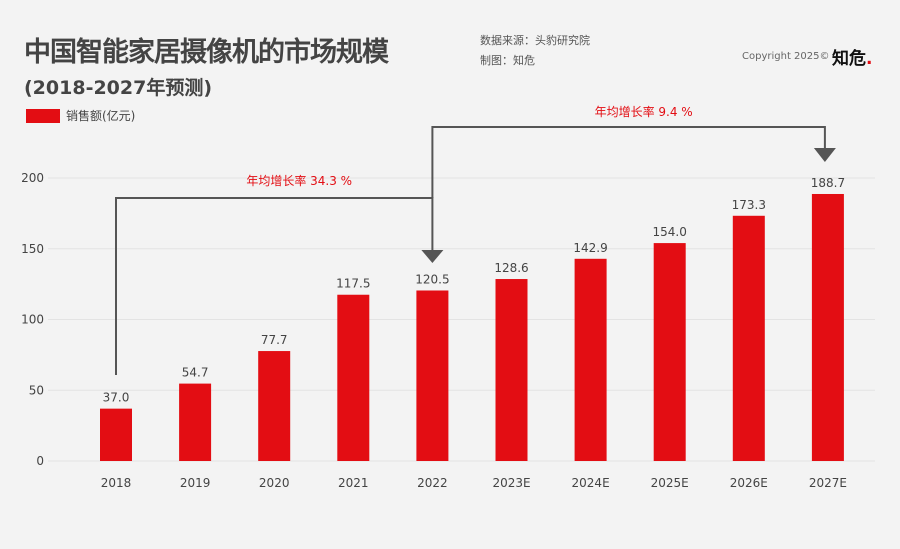 This screenshot has width=900, height=549. Describe the element at coordinates (116, 398) in the screenshot. I see `data-label: 37.0` at that location.